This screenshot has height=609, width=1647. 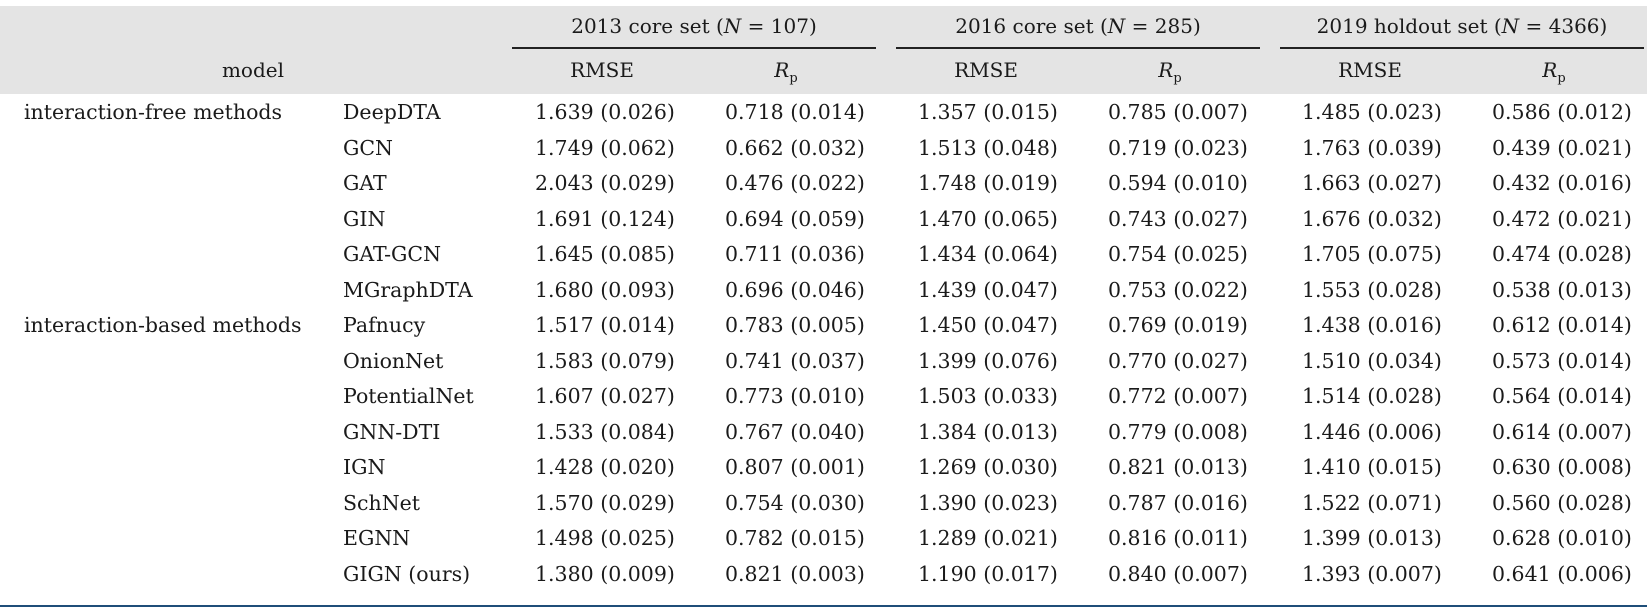 What do you see at coordinates (252, 70) in the screenshot?
I see `model-column-header: model` at bounding box center [252, 70].